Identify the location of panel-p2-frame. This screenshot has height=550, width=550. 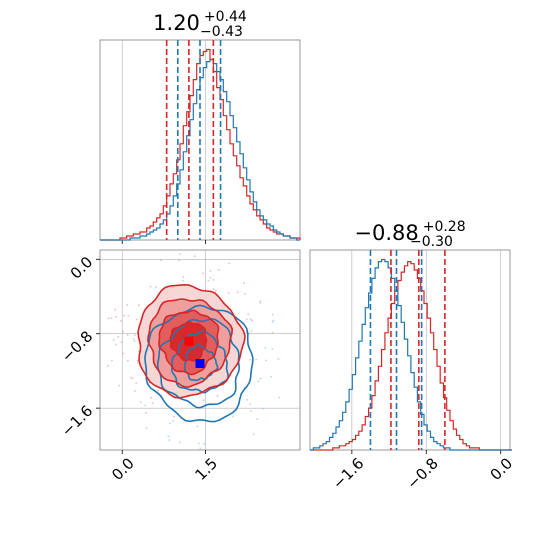
(410, 350).